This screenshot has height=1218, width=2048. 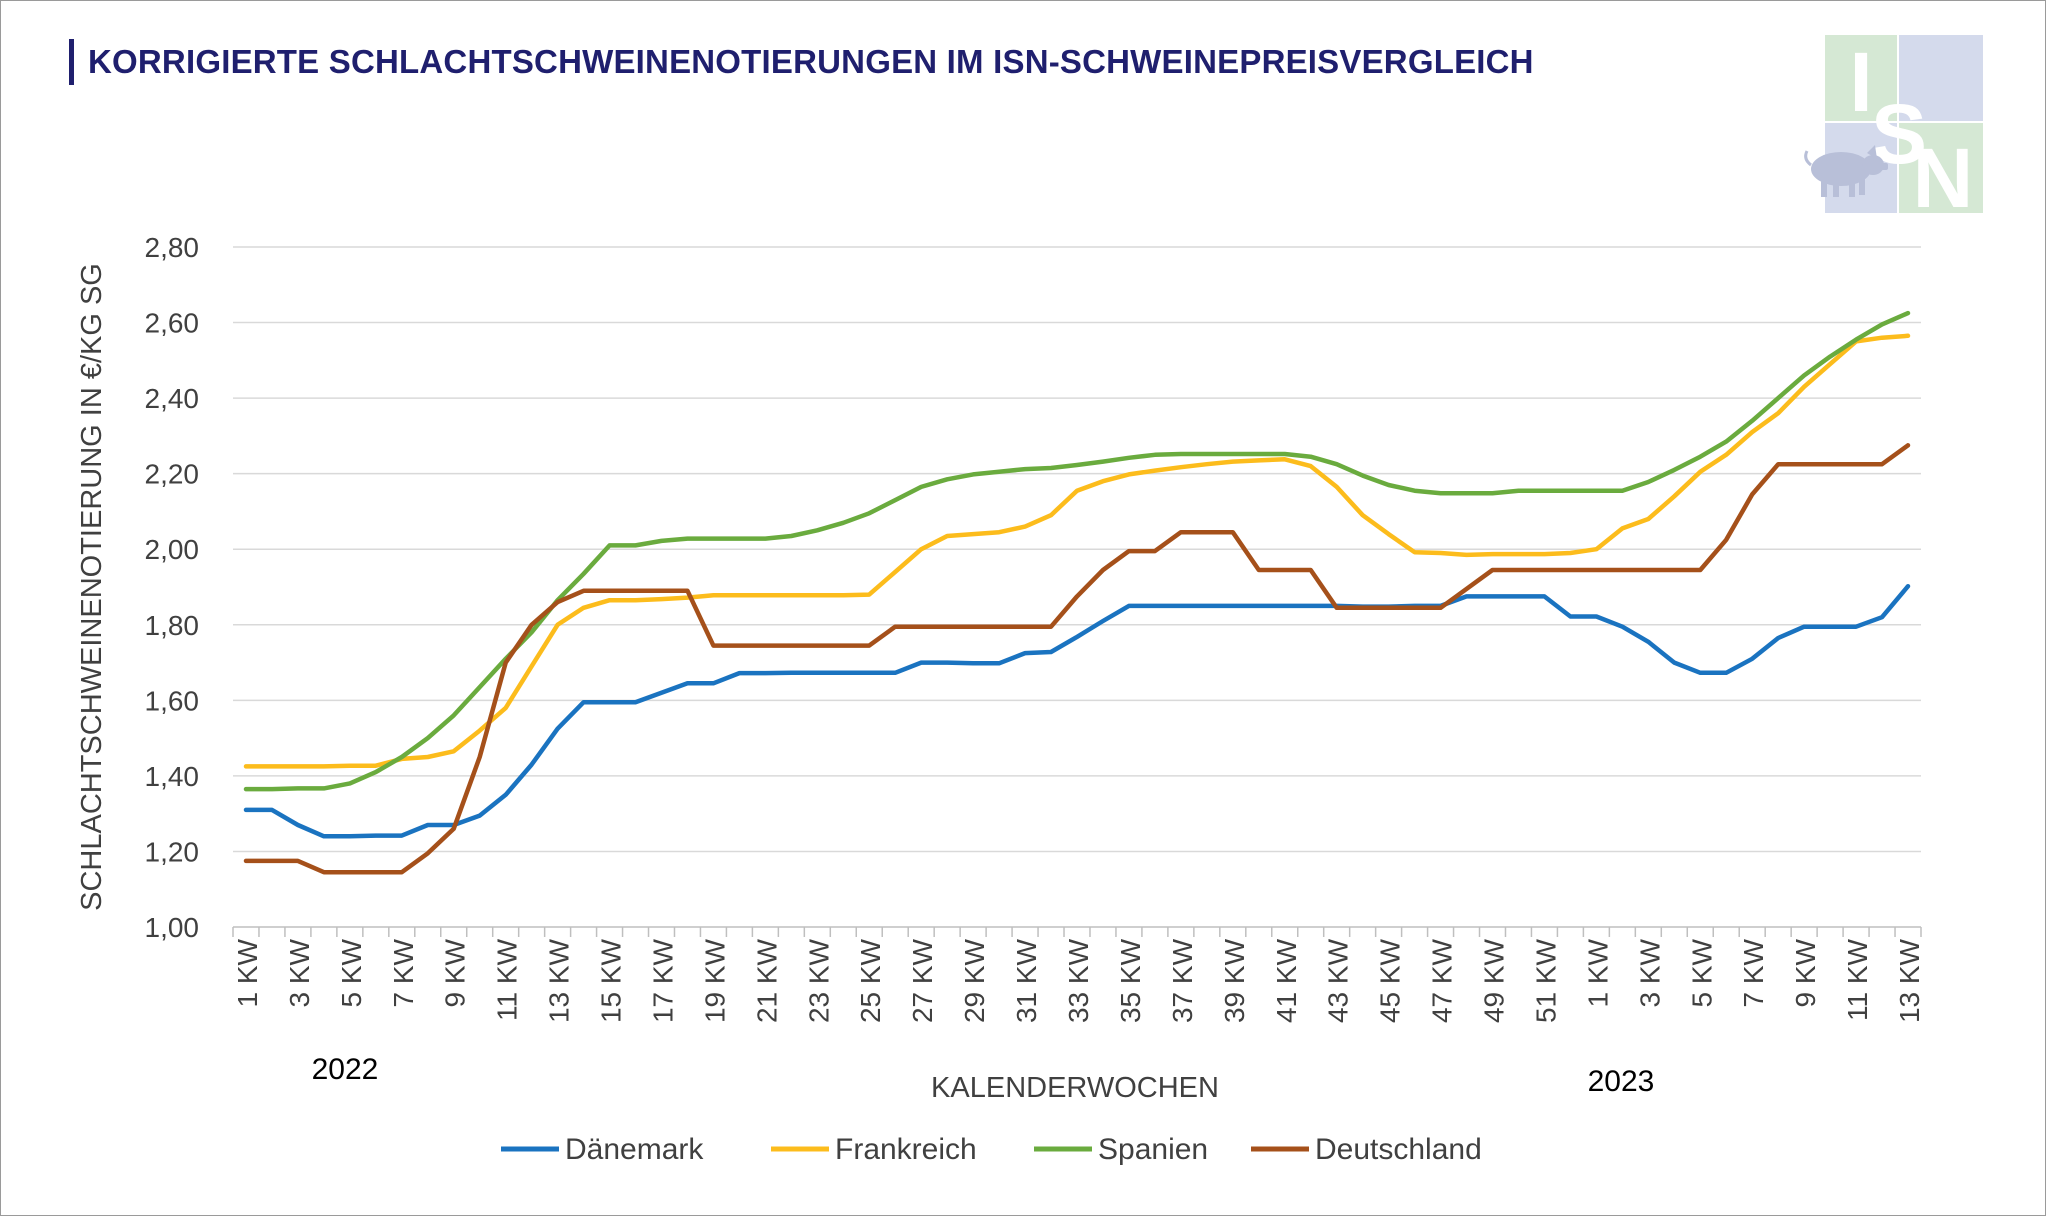 I want to click on year-label-2022: 2022, so click(x=345, y=1069).